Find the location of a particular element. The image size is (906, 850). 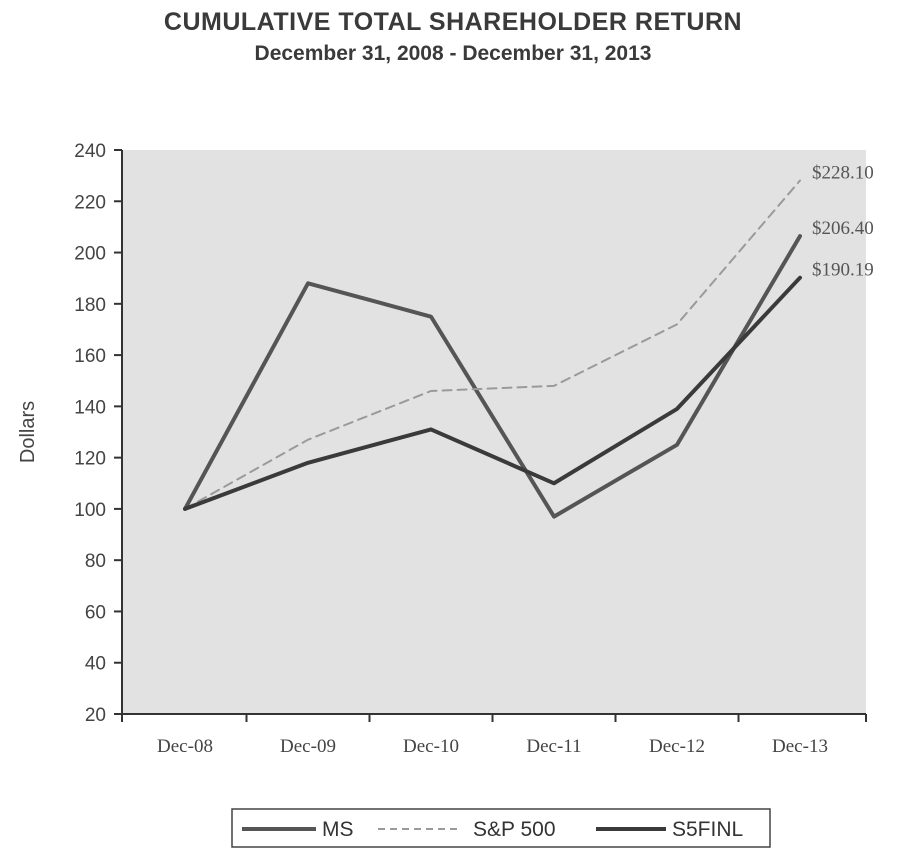

end-value-label: $206.40 is located at coordinates (843, 228).